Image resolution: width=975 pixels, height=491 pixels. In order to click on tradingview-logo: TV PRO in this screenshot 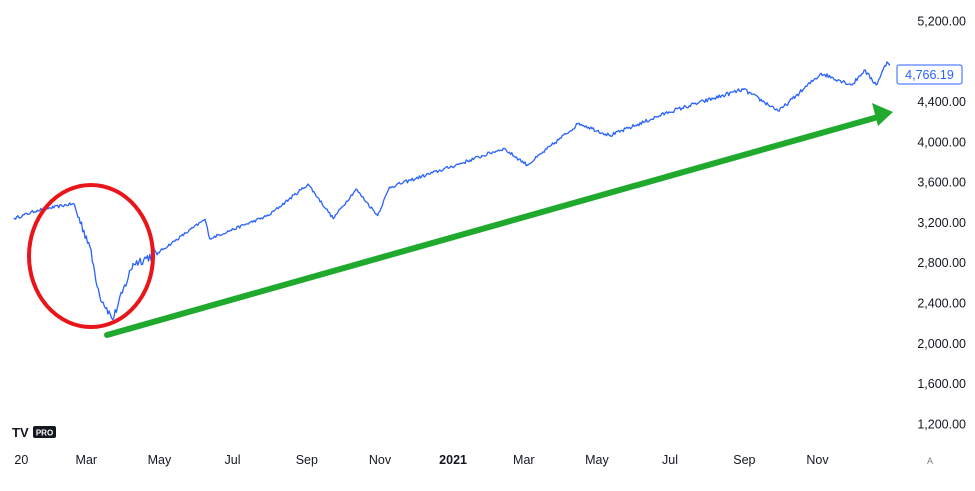, I will do `click(34, 432)`.